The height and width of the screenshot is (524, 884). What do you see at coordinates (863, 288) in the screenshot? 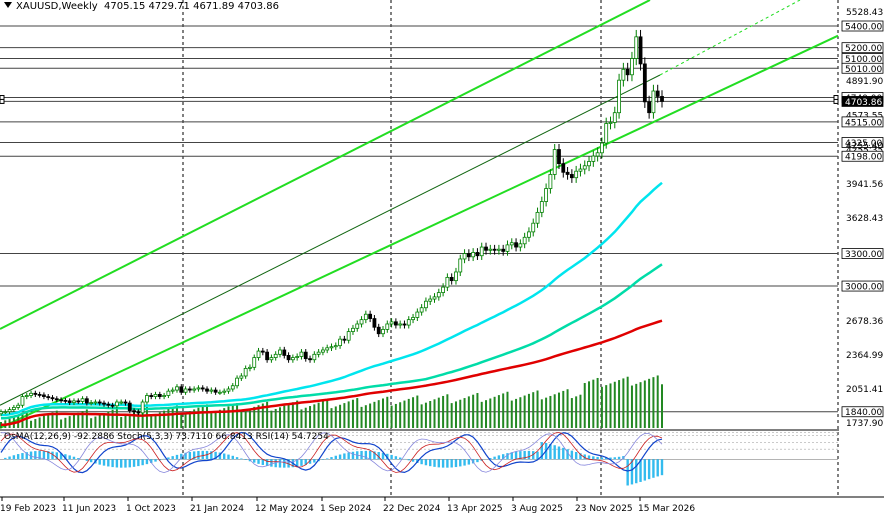
I see `level-label: 3000.00` at bounding box center [863, 288].